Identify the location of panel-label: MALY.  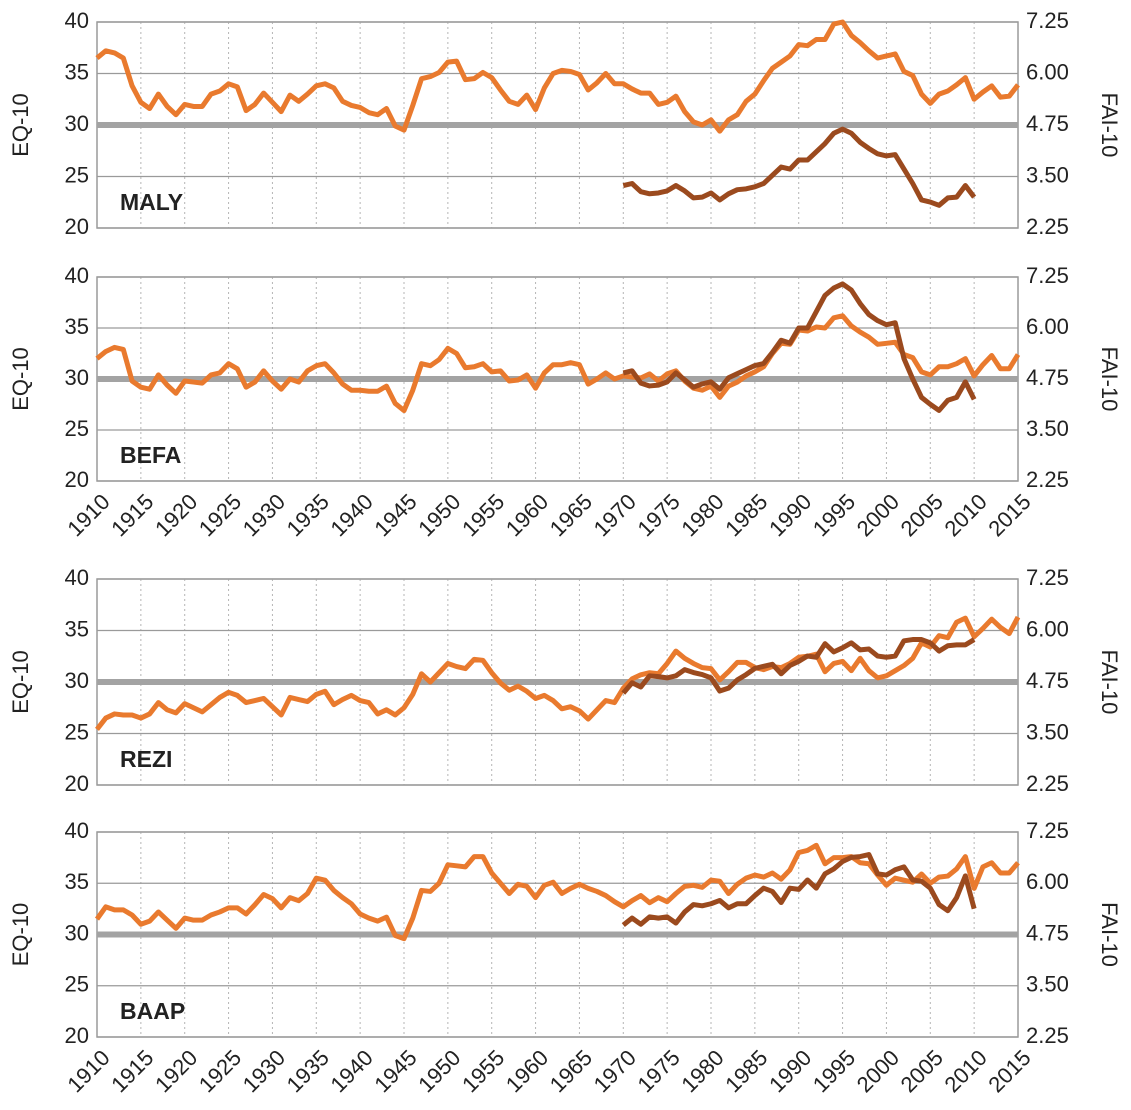
(151, 202).